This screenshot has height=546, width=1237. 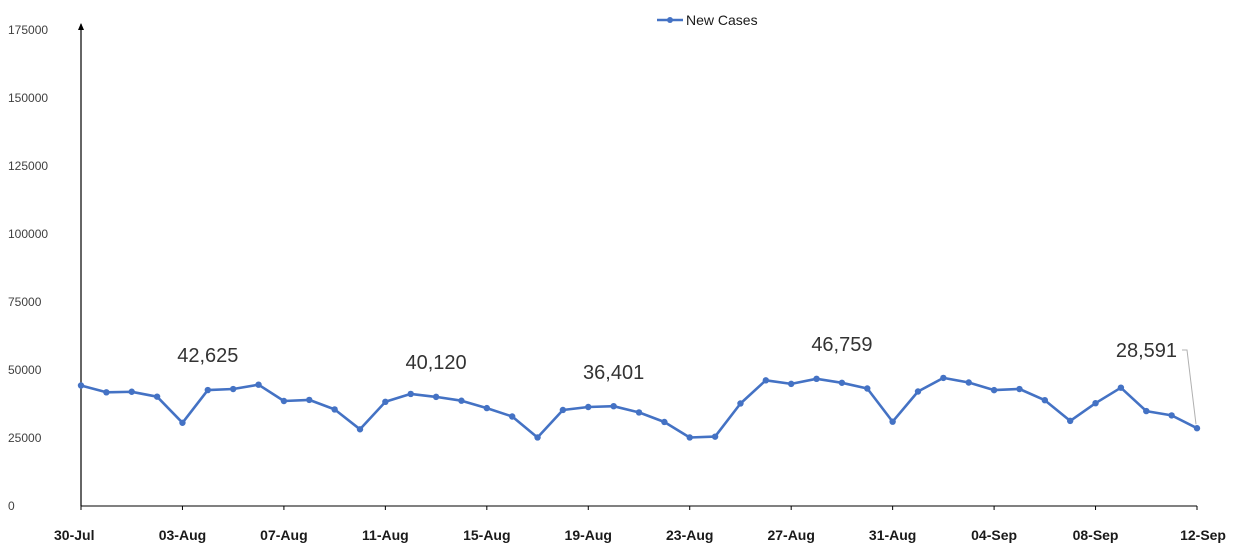 I want to click on x-tick-label: 03-Aug, so click(x=182, y=535).